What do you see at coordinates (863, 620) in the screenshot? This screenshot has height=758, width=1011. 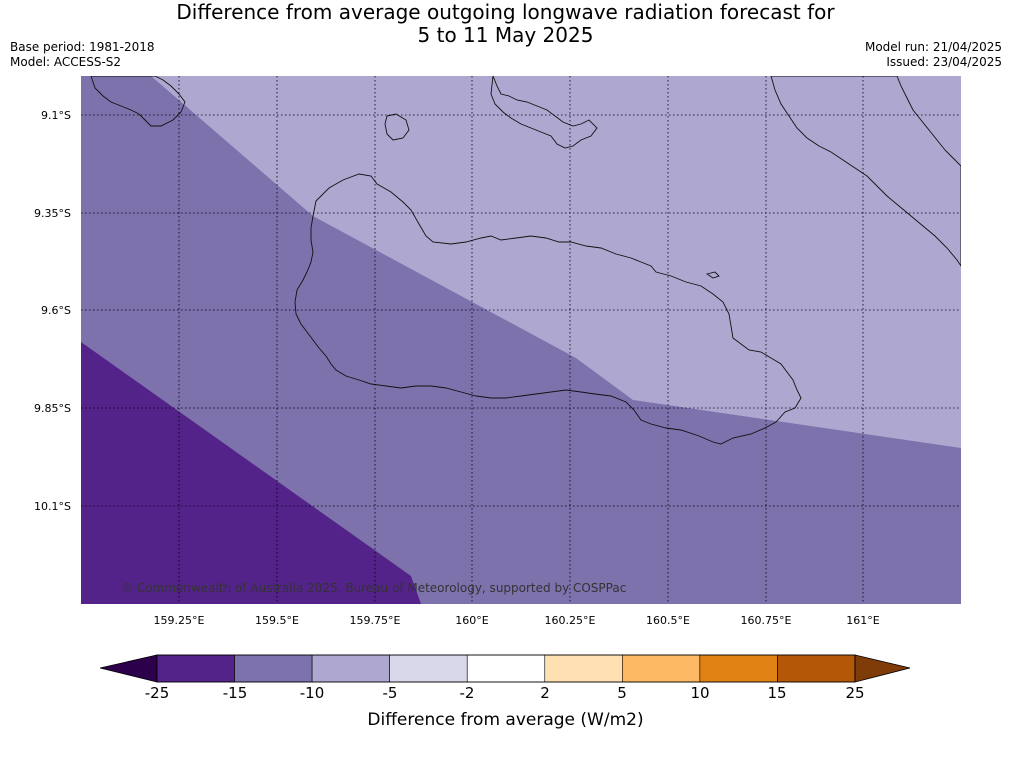 I see `lon-label-8: 161°E` at bounding box center [863, 620].